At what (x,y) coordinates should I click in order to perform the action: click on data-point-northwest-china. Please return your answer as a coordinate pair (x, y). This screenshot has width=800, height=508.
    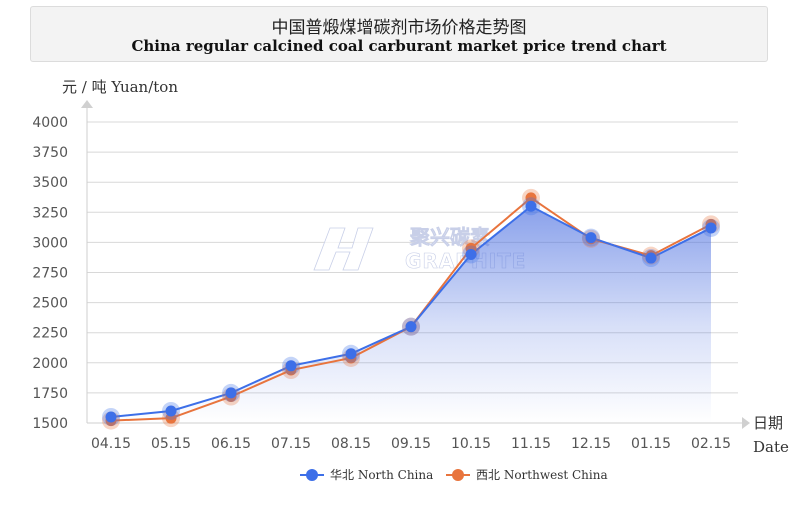
    Looking at the image, I should click on (531, 198).